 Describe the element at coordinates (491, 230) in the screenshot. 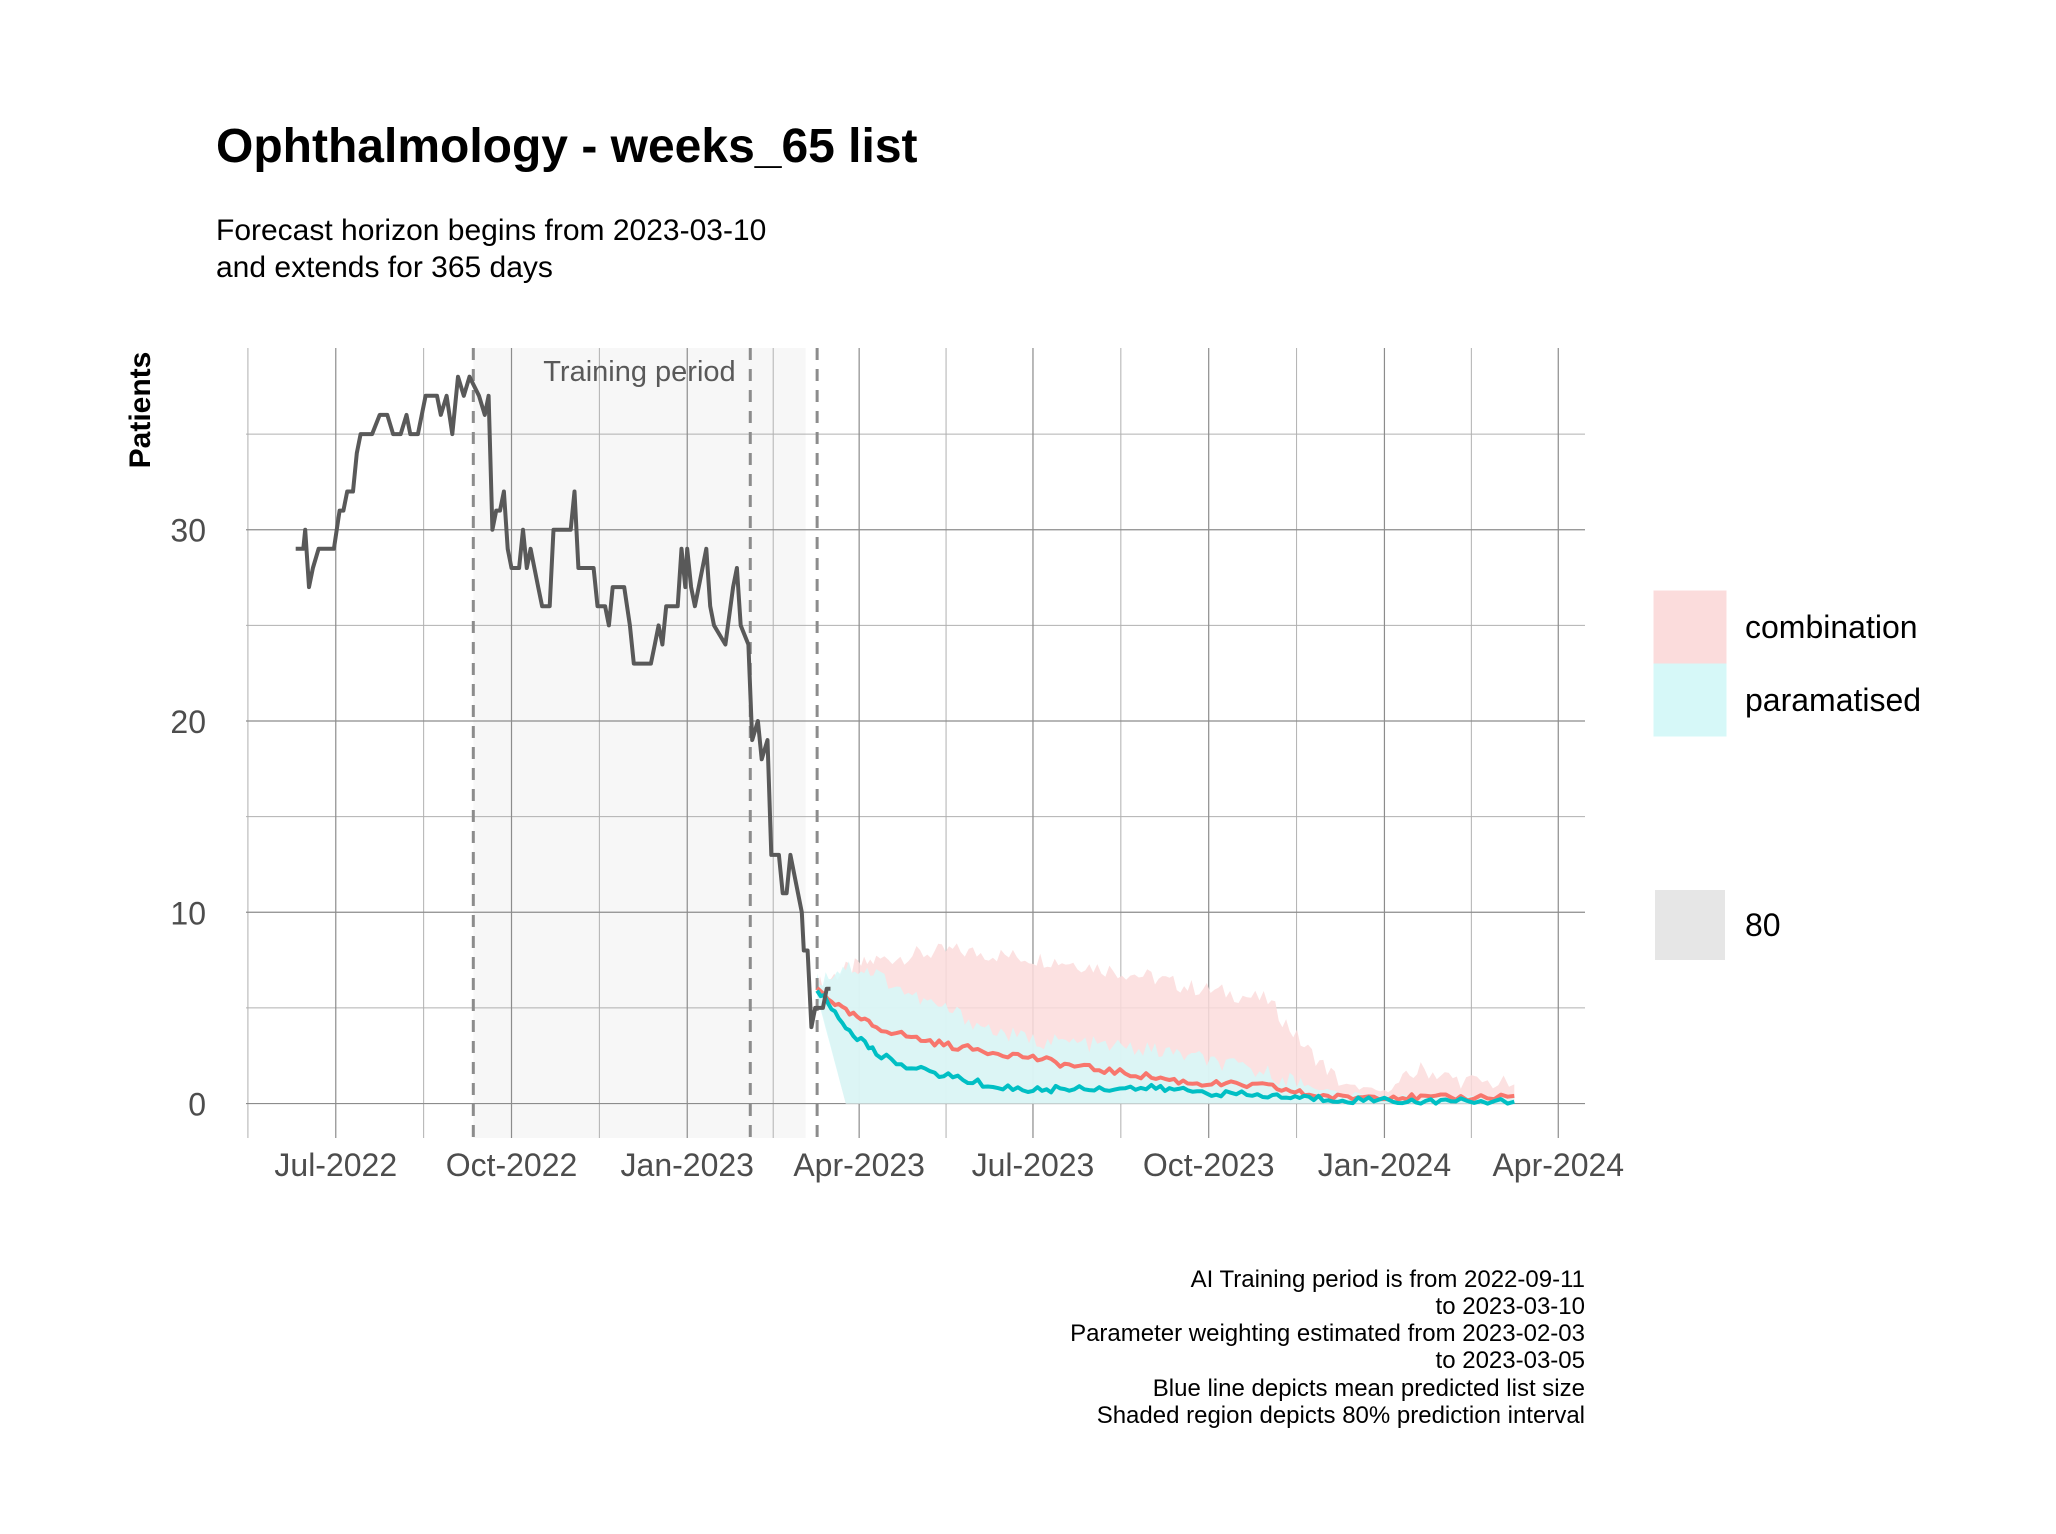

I see `chart-subtitle-line-1: Forecast horizon begins from 2023-03-10` at that location.